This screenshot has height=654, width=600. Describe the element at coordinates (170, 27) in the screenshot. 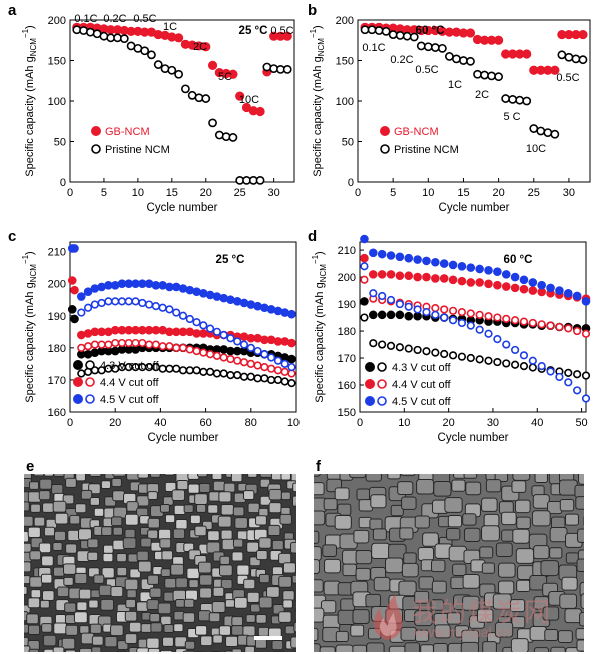

I see `rate-label: 1C` at that location.